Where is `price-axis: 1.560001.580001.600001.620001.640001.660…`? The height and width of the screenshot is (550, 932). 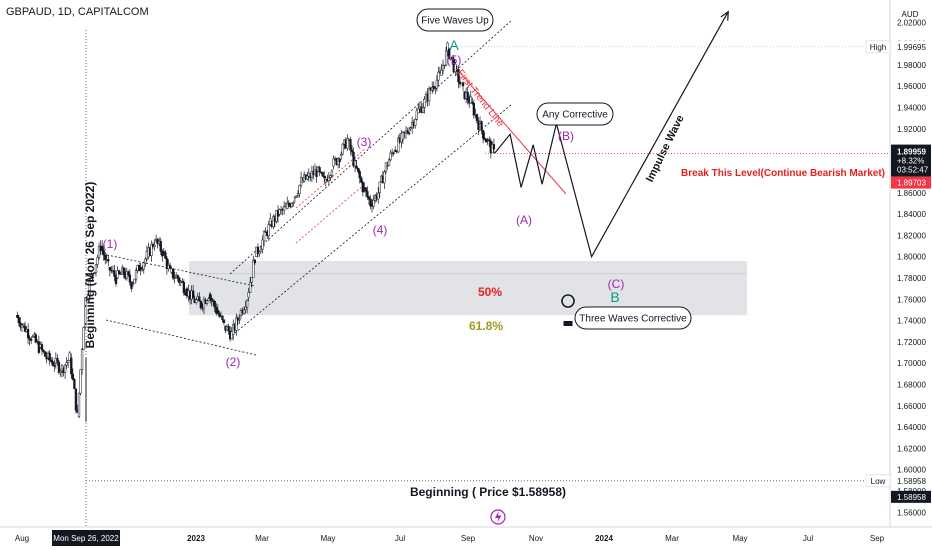 price-axis: 1.560001.580001.600001.620001.640001.660… is located at coordinates (898, 275).